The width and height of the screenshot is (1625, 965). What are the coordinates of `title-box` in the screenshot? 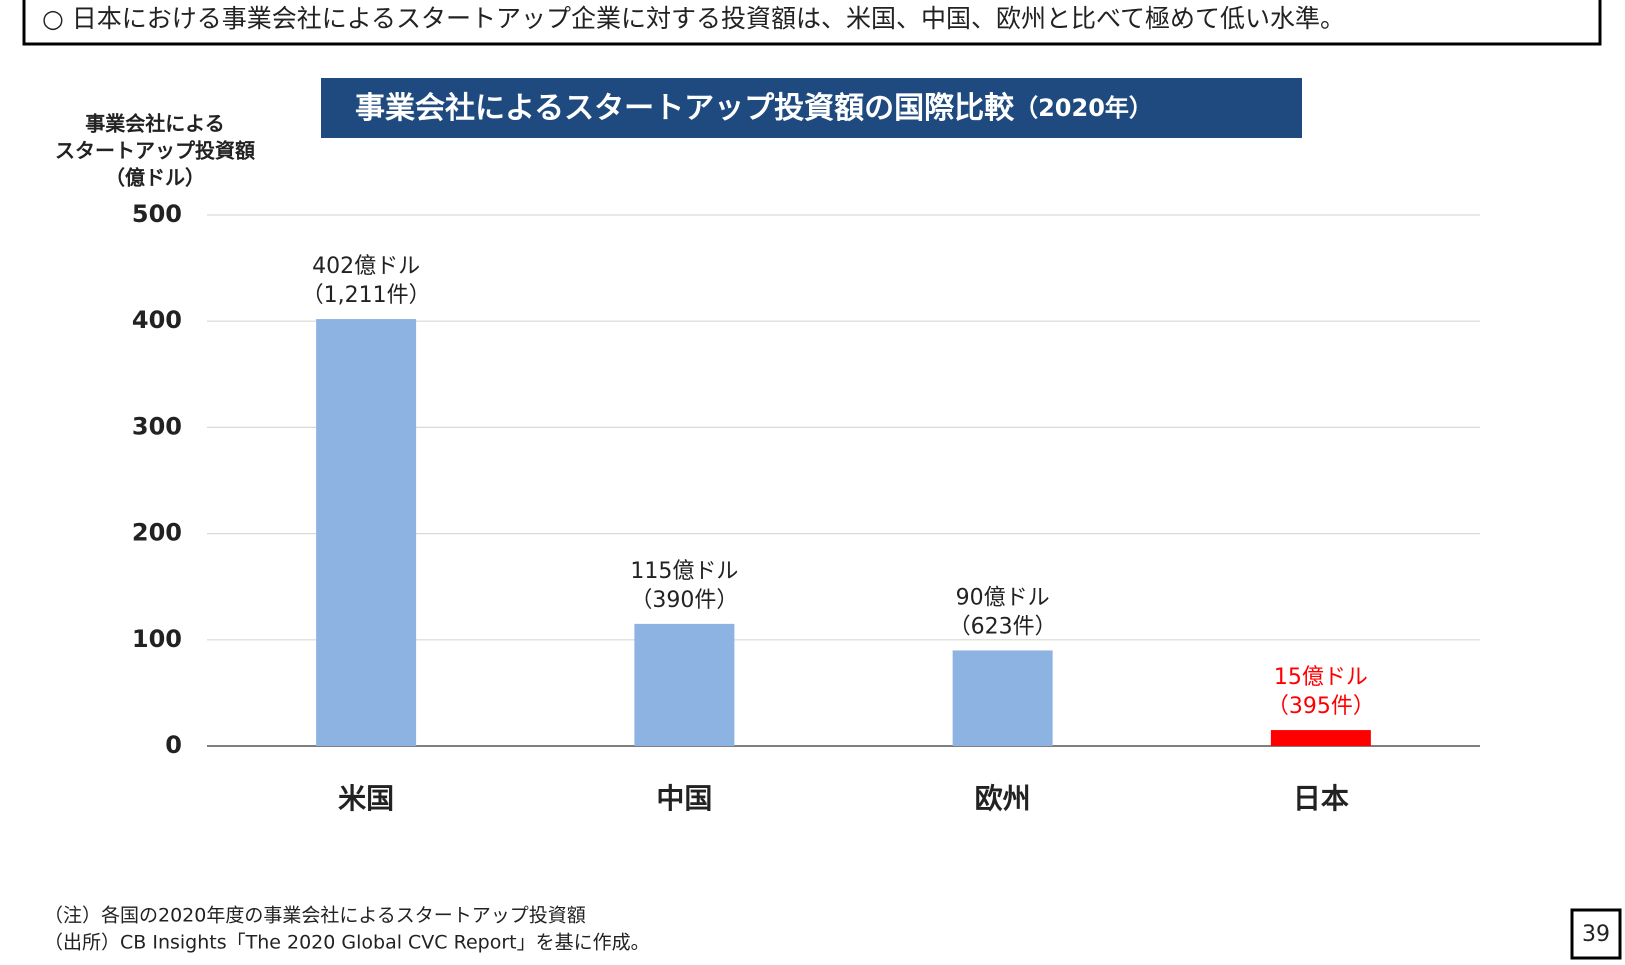 It's located at (811, 108).